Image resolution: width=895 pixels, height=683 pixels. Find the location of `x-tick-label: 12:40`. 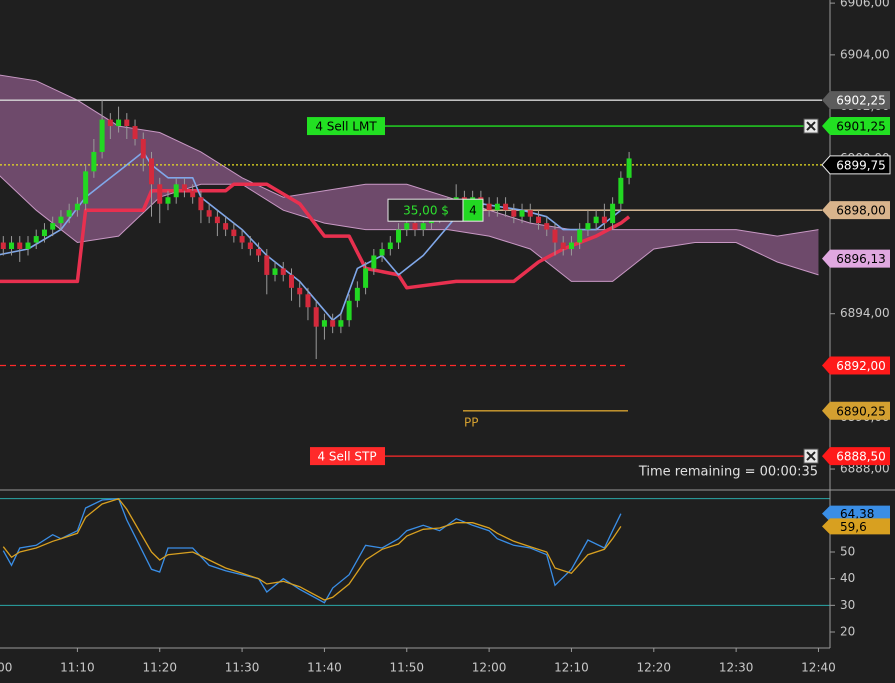

x-tick-label: 12:40 is located at coordinates (818, 668).